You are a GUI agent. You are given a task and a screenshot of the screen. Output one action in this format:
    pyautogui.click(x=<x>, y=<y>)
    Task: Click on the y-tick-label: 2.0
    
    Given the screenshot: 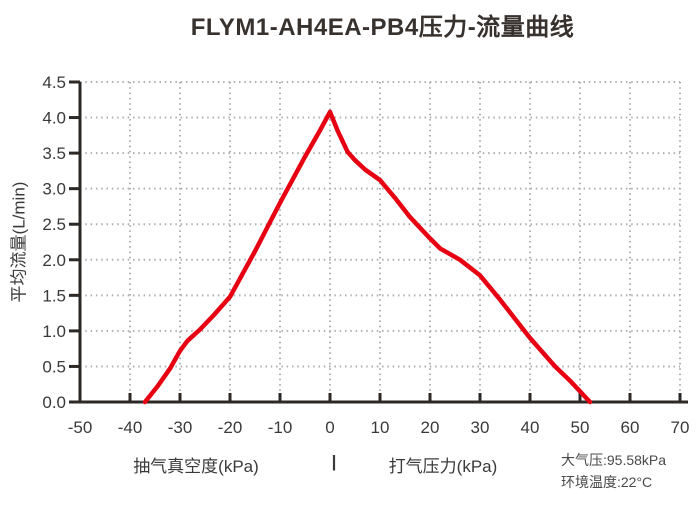 What is the action you would take?
    pyautogui.click(x=54, y=260)
    